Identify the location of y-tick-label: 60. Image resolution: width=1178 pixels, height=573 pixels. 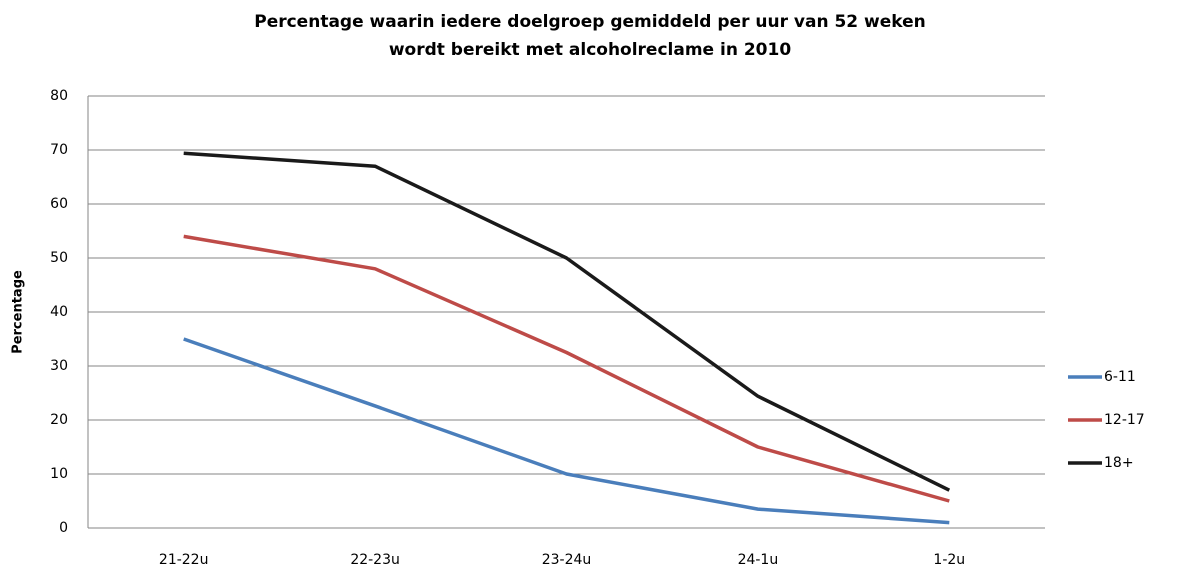
(59, 204).